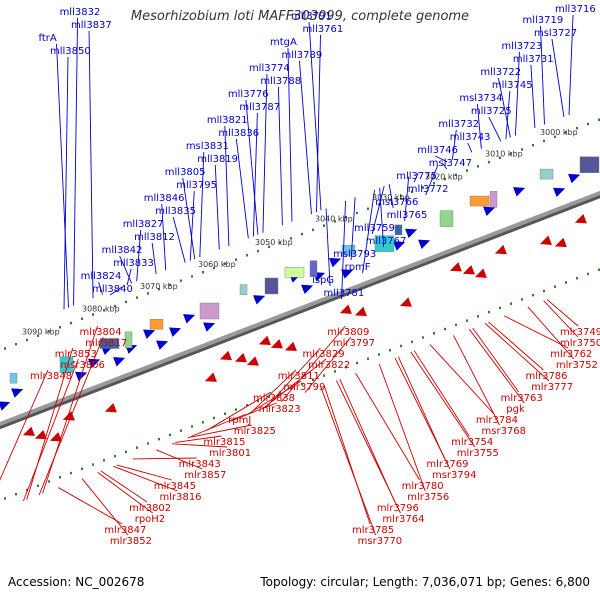  What do you see at coordinates (491, 111) in the screenshot?
I see `gene-label: mll3725` at bounding box center [491, 111].